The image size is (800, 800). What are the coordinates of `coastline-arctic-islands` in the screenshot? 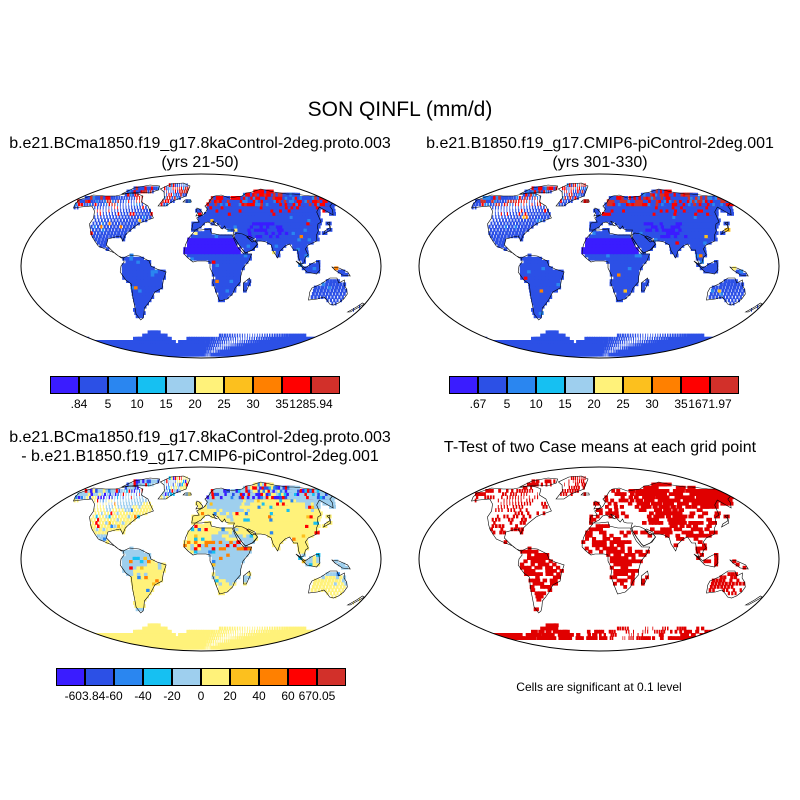 It's located at (538, 189).